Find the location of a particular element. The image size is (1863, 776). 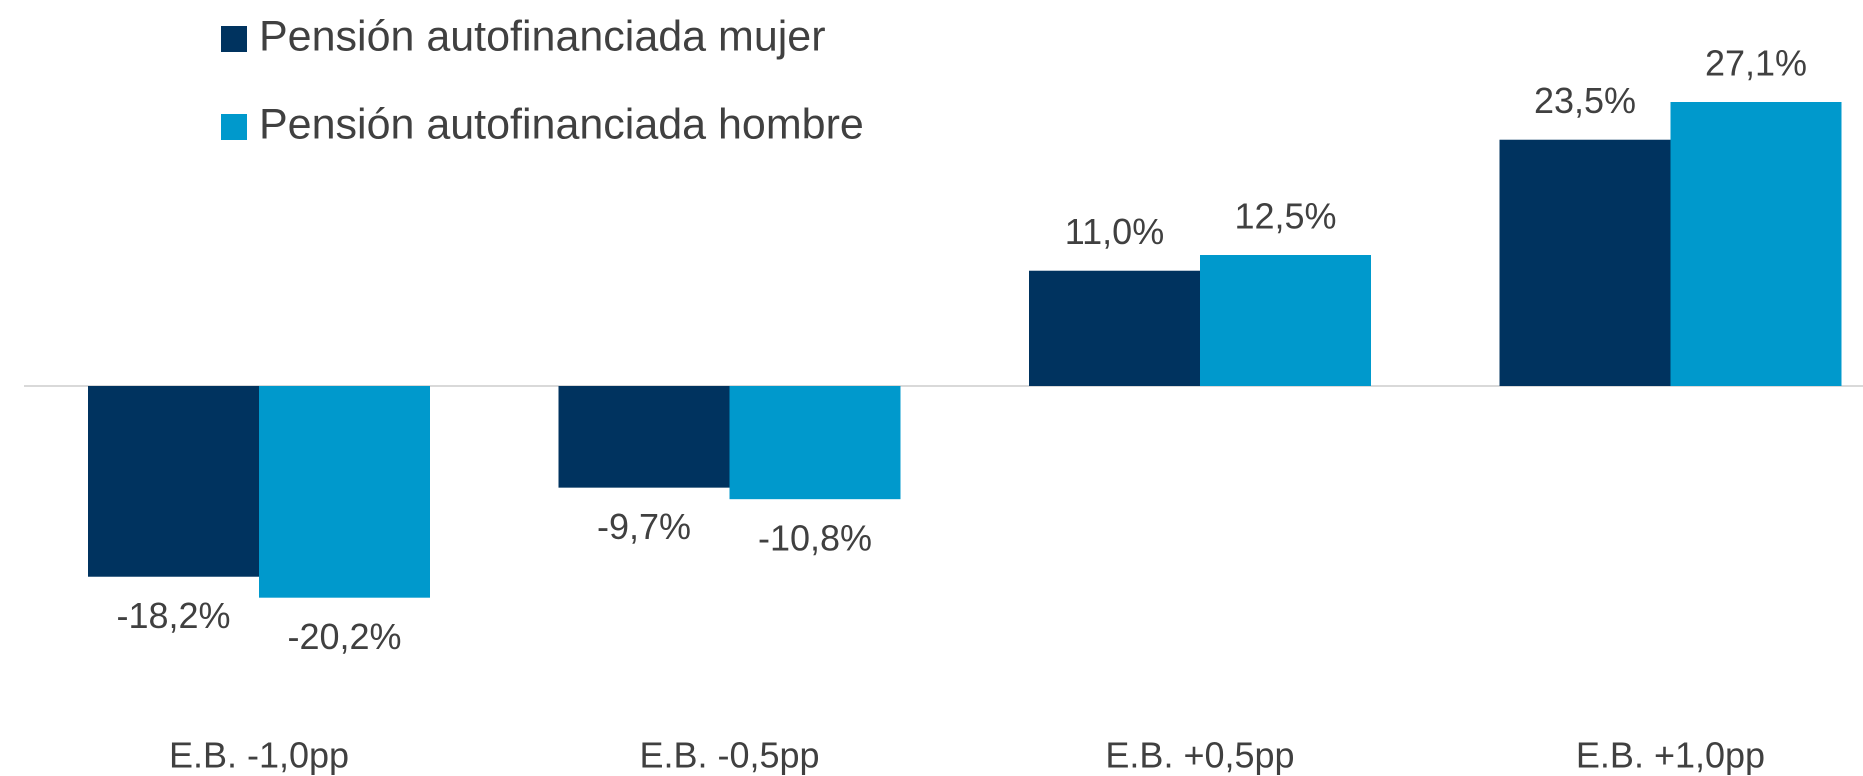

legend-label: Pensión autofinanciada hombre is located at coordinates (561, 124).